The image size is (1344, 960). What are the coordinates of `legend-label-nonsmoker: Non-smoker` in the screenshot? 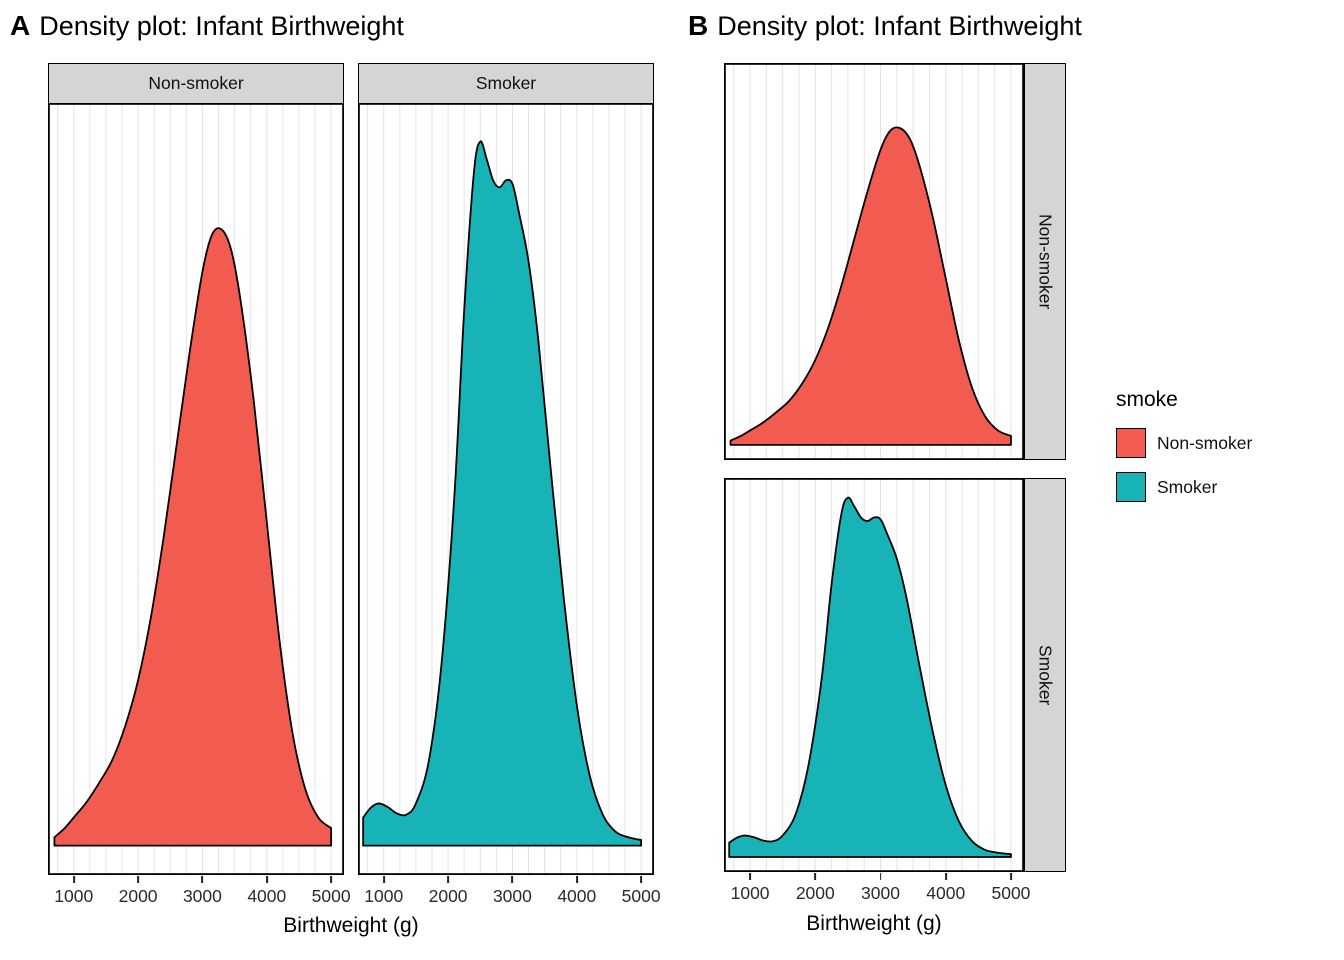 It's located at (1205, 442).